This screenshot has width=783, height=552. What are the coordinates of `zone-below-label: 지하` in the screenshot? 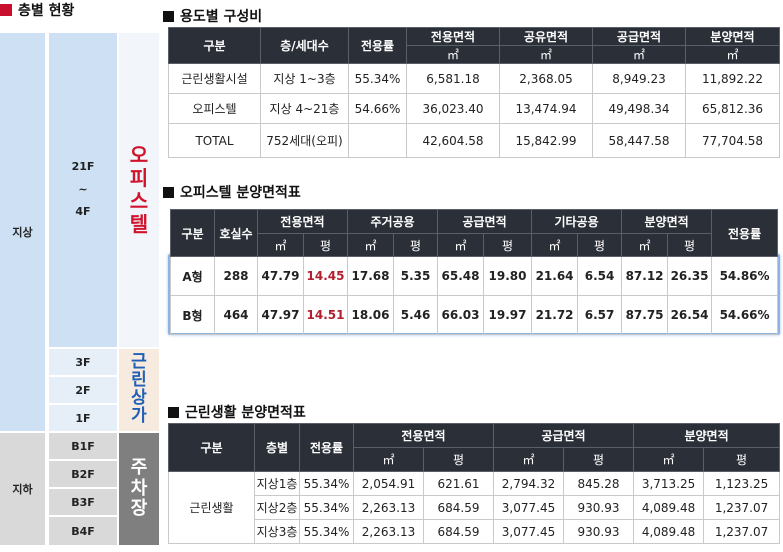 It's located at (23, 489).